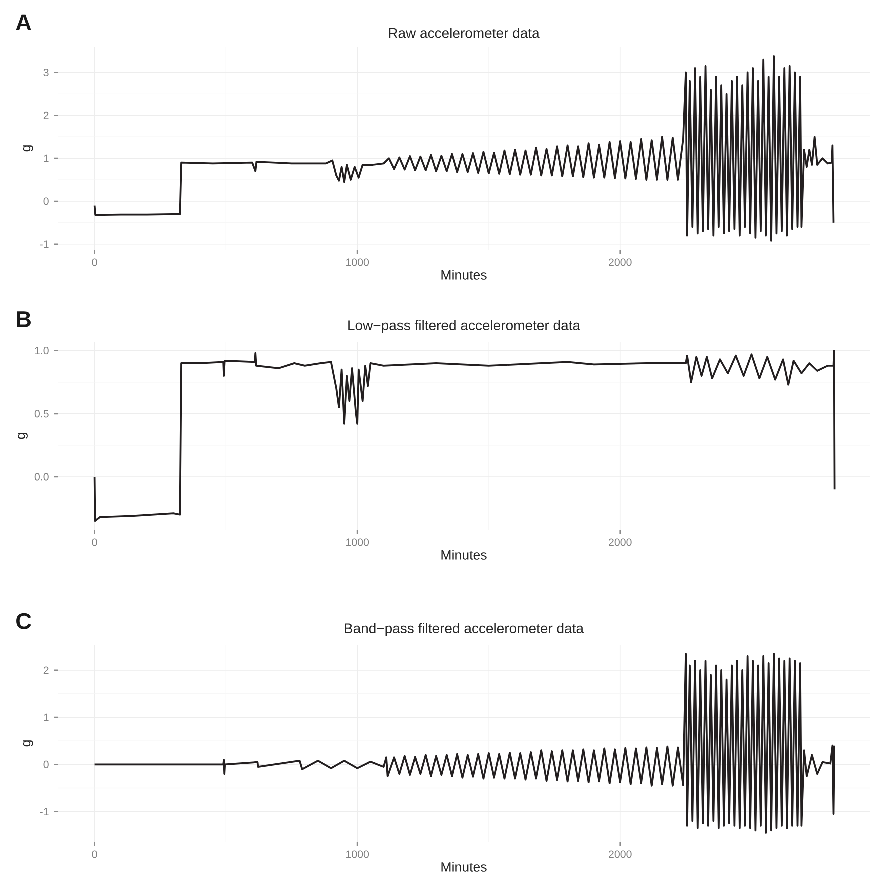 This screenshot has width=873, height=887. Describe the element at coordinates (46, 72) in the screenshot. I see `y-tick-label: 3` at that location.